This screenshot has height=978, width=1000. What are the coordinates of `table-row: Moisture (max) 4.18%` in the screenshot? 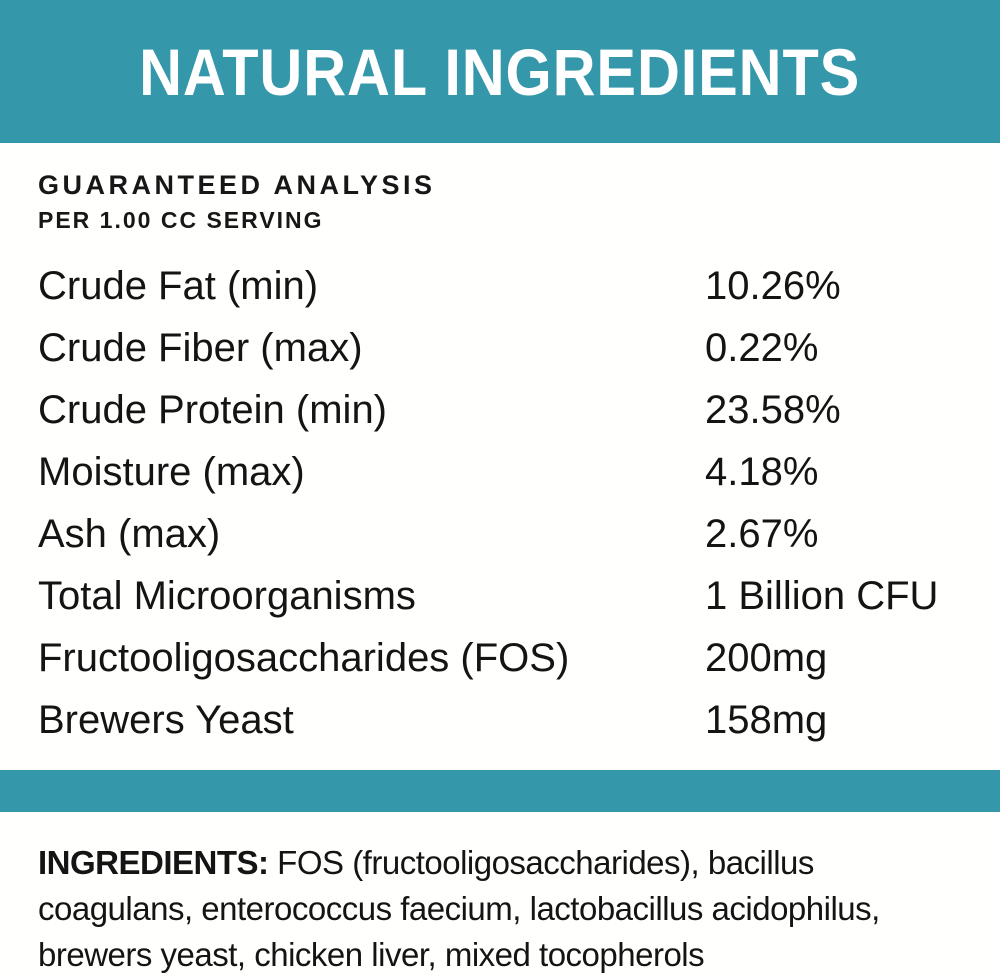 It's located at (504, 472).